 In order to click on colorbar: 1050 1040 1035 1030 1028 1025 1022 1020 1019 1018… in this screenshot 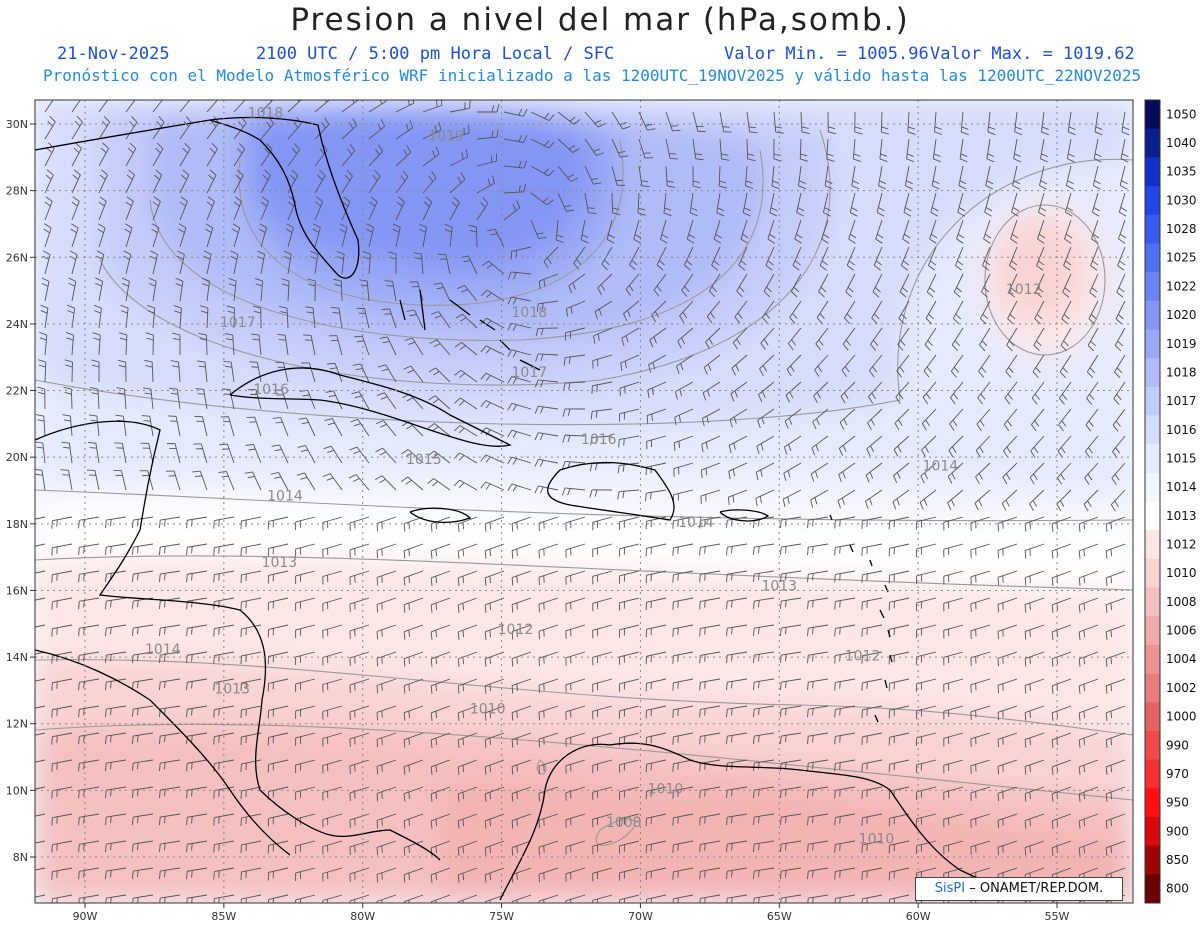, I will do `click(1171, 502)`.